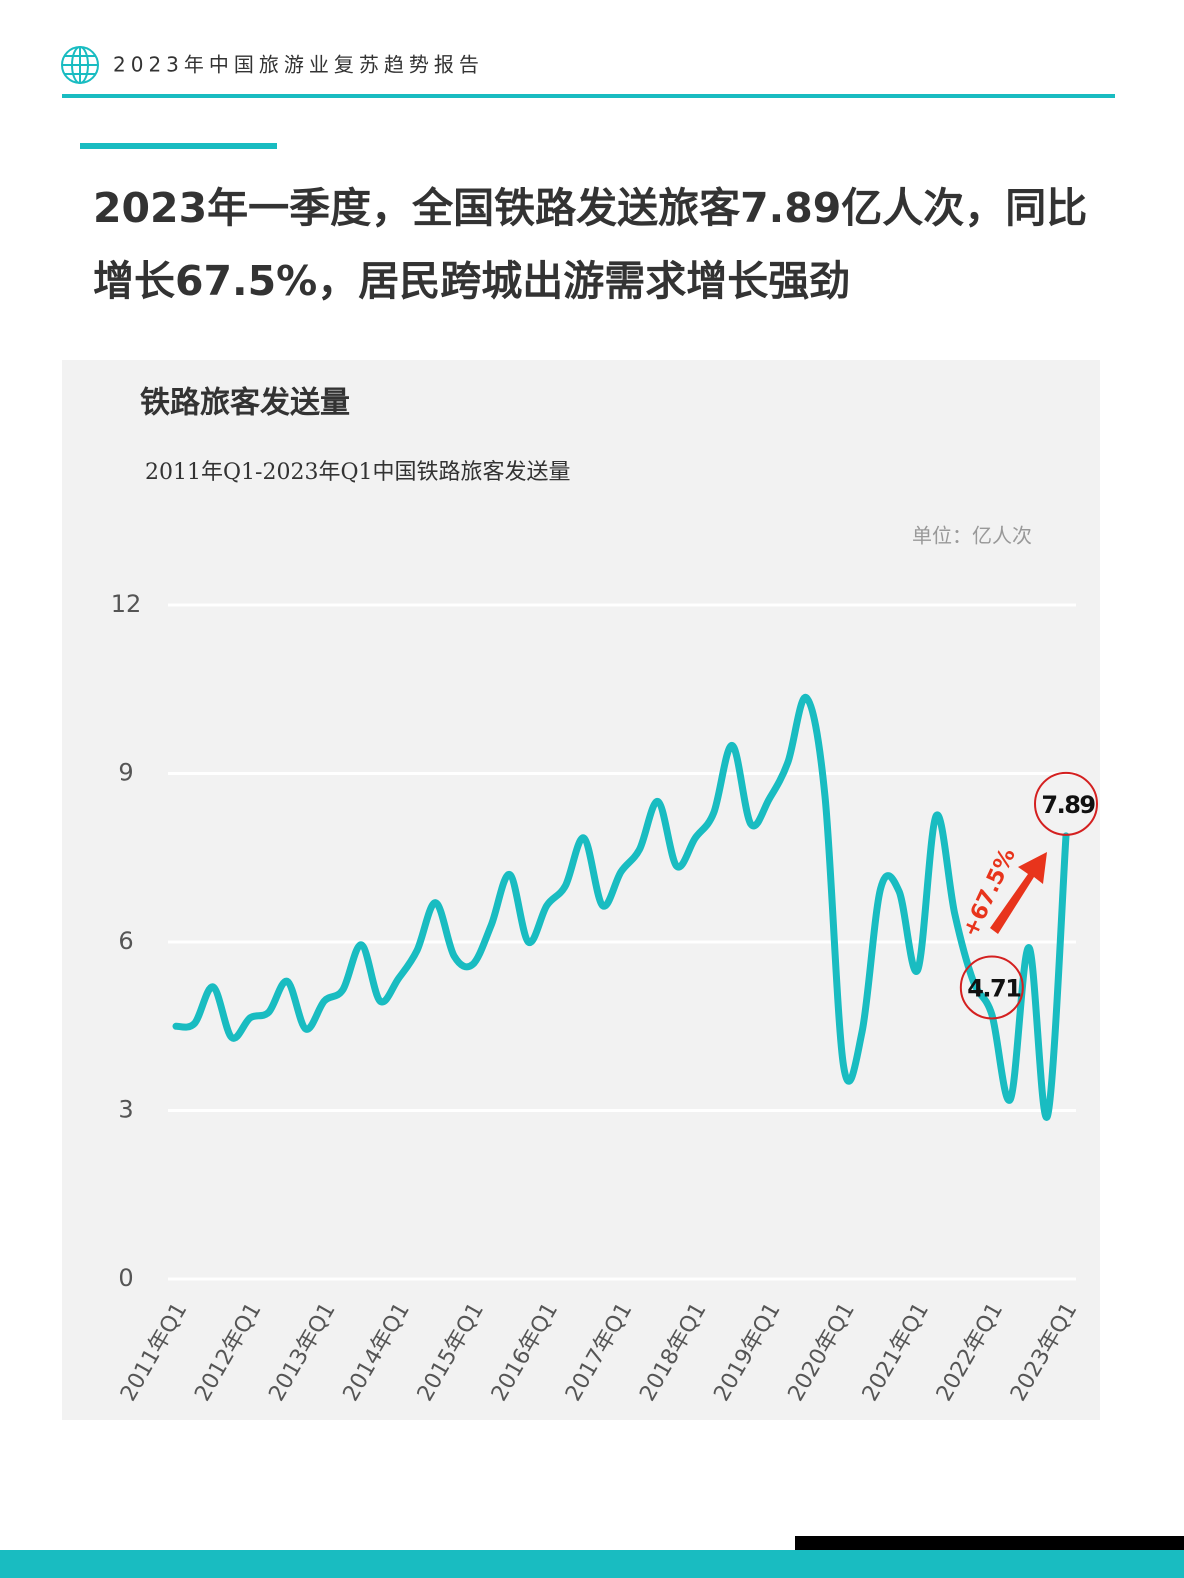 The image size is (1184, 1578). I want to click on footer-bar, so click(989, 1543).